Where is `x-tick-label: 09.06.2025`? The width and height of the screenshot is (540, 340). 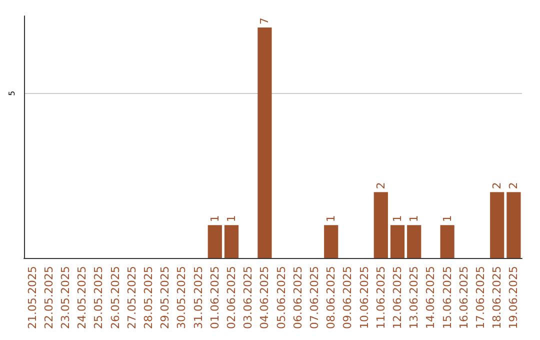
x-tick-label: 09.06.2025 is located at coordinates (347, 298).